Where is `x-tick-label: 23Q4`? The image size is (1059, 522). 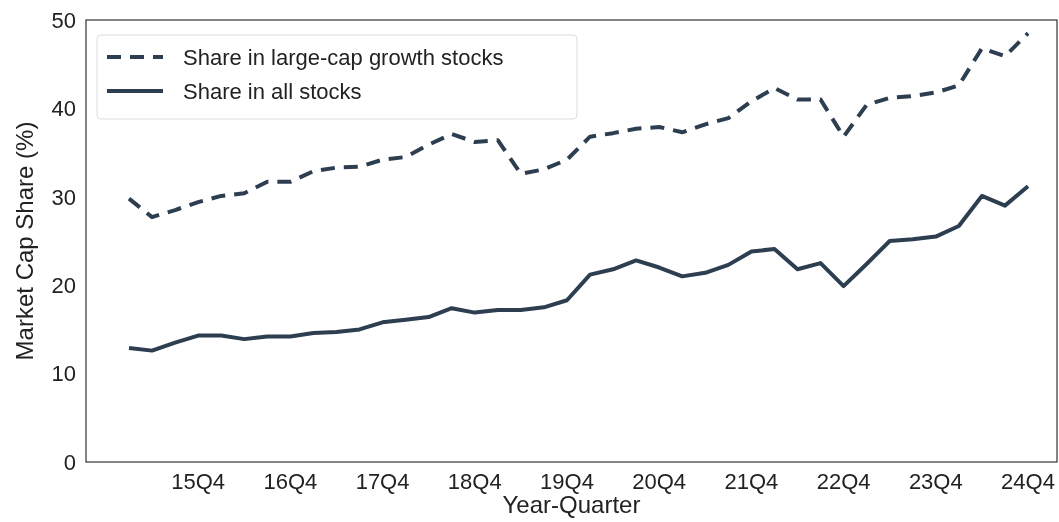 x-tick-label: 23Q4 is located at coordinates (935, 481).